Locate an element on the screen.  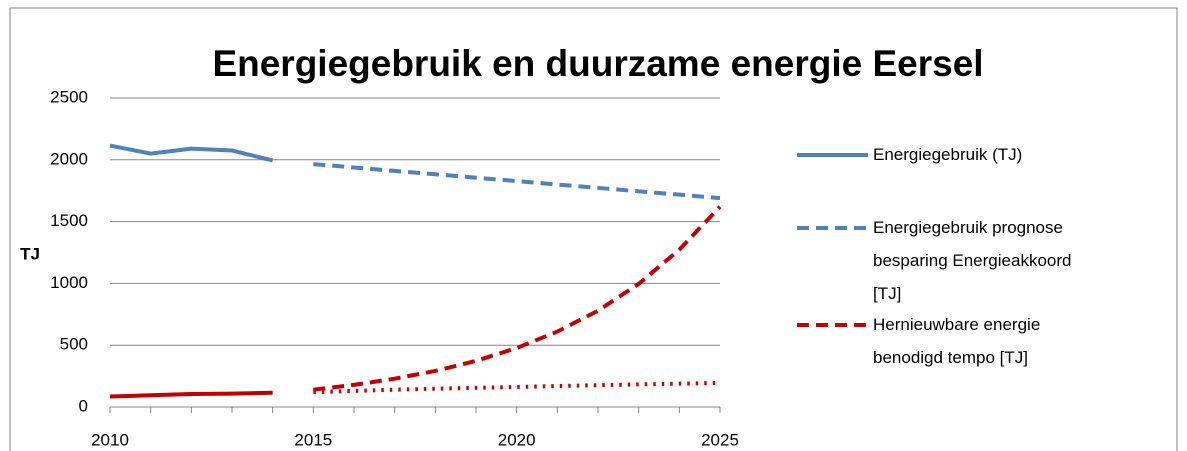
y-tick-label: 1500 is located at coordinates (69, 220).